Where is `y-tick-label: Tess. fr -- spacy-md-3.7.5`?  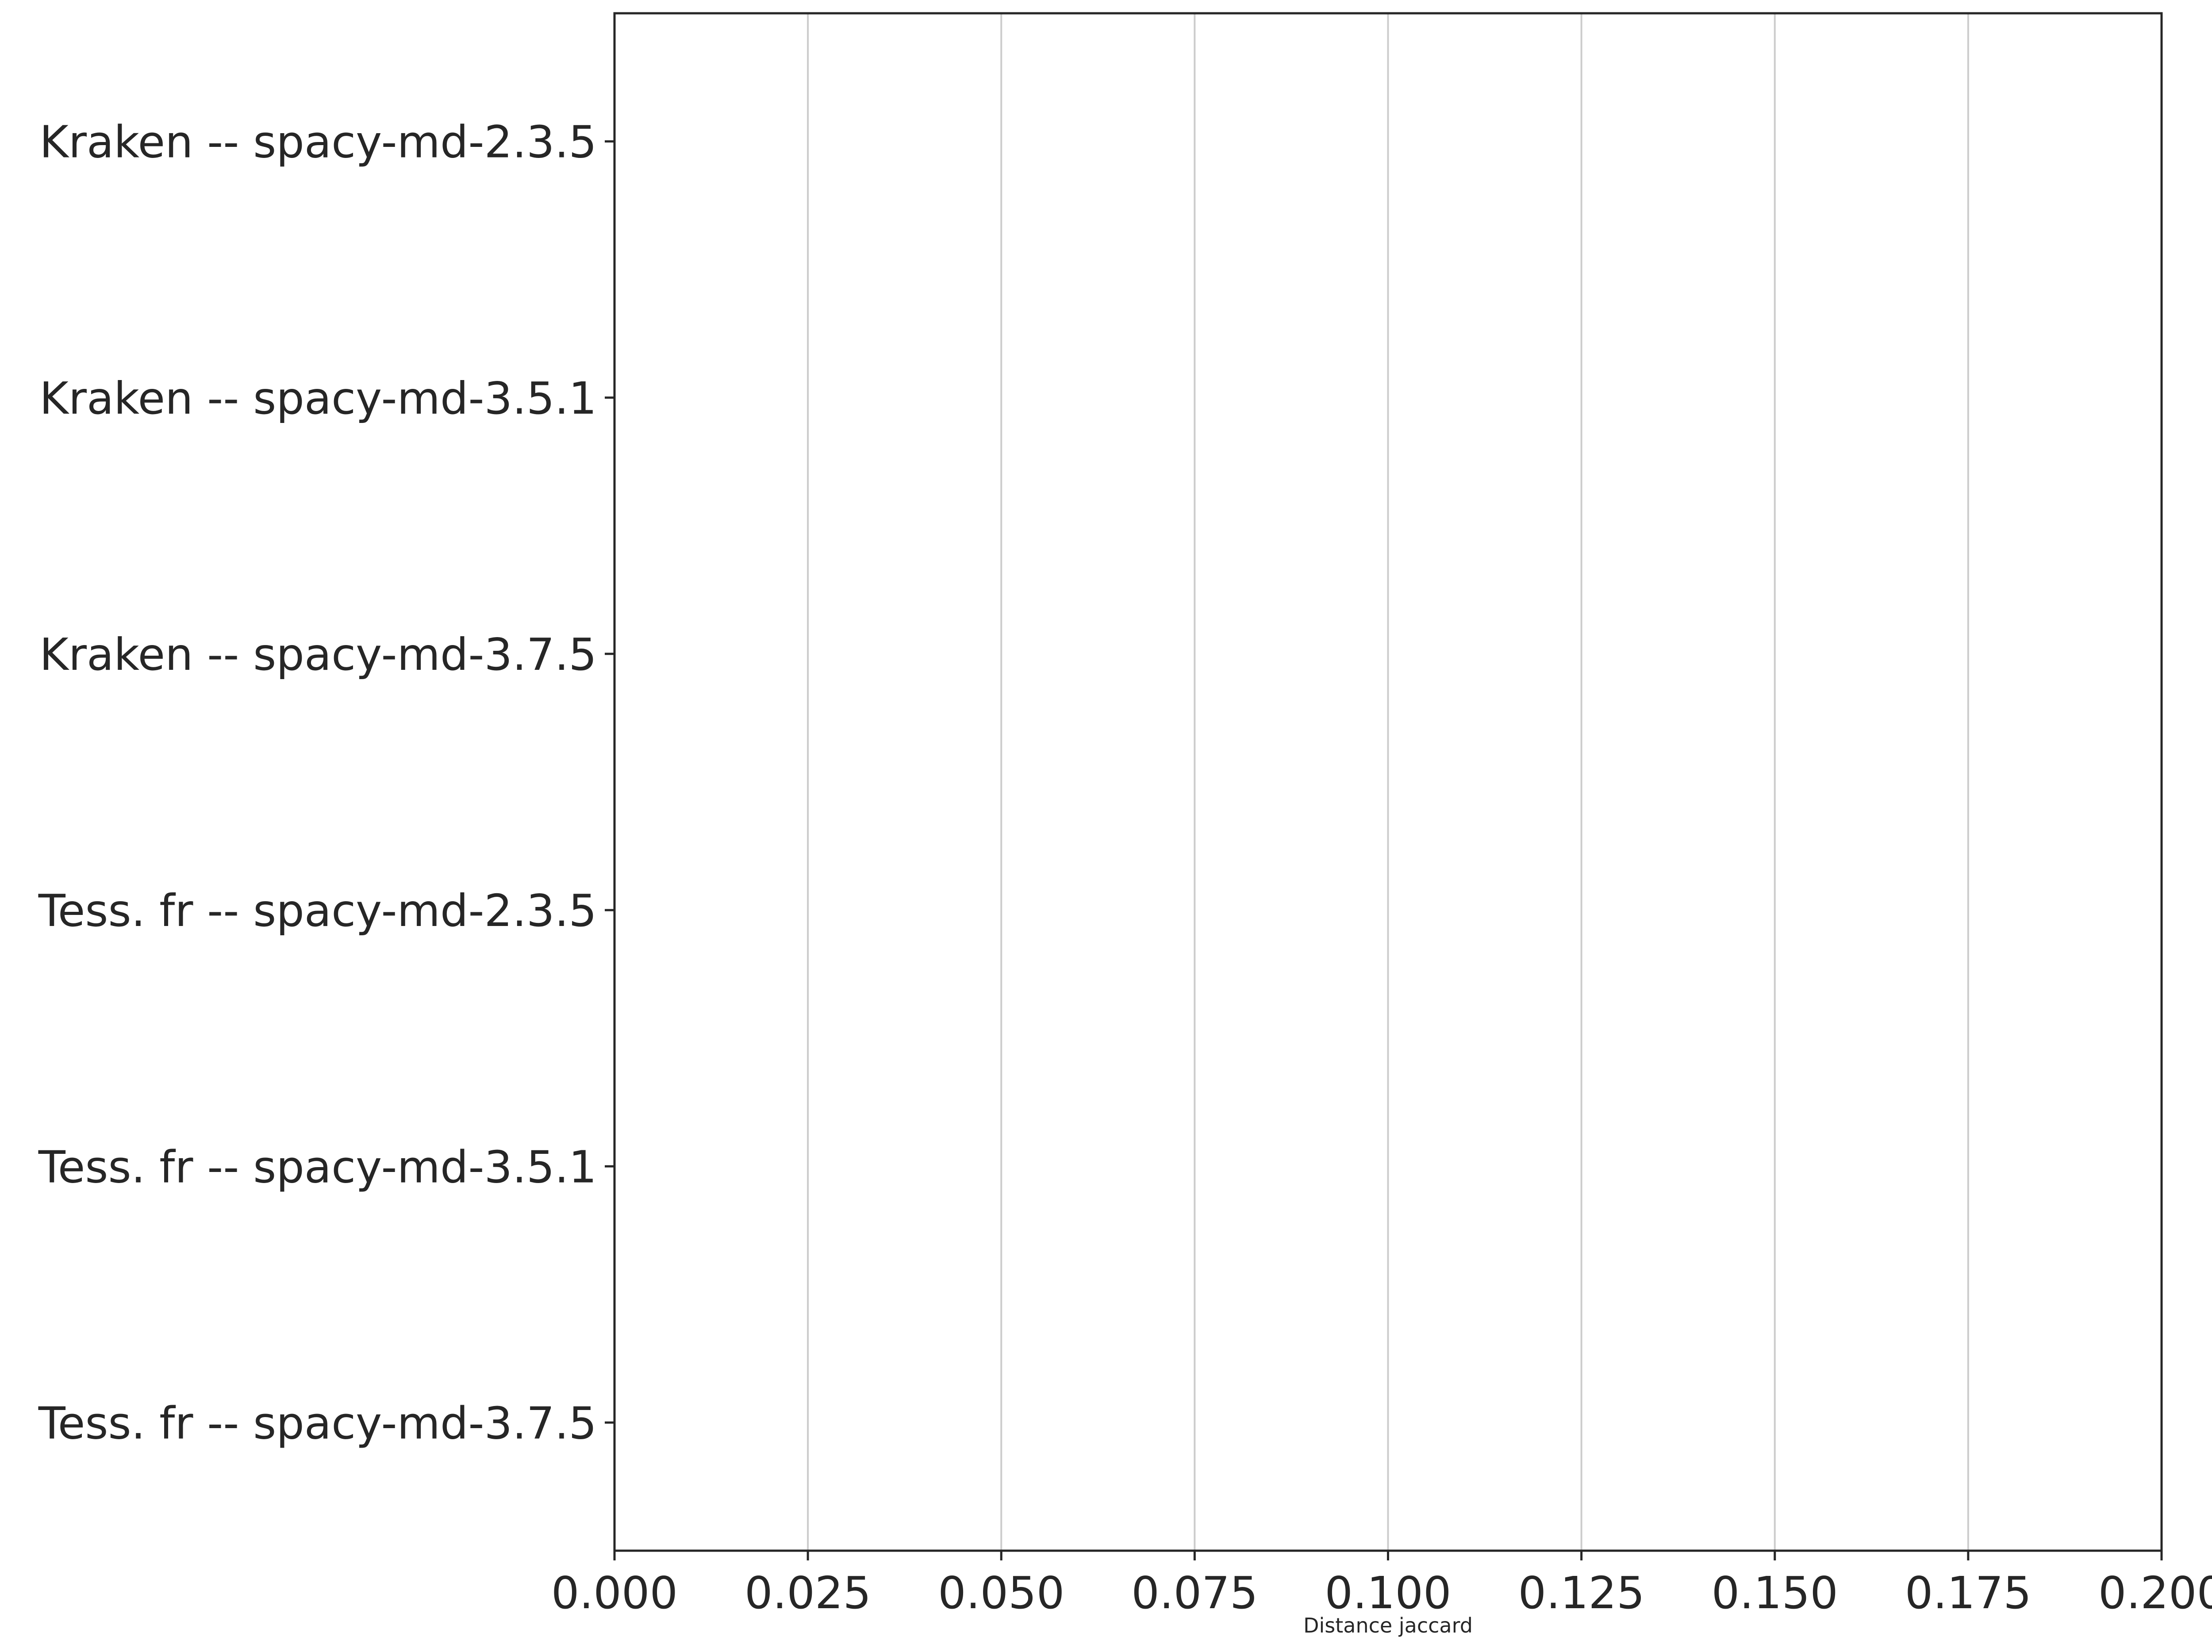
y-tick-label: Tess. fr -- spacy-md-3.7.5 is located at coordinates (317, 1423).